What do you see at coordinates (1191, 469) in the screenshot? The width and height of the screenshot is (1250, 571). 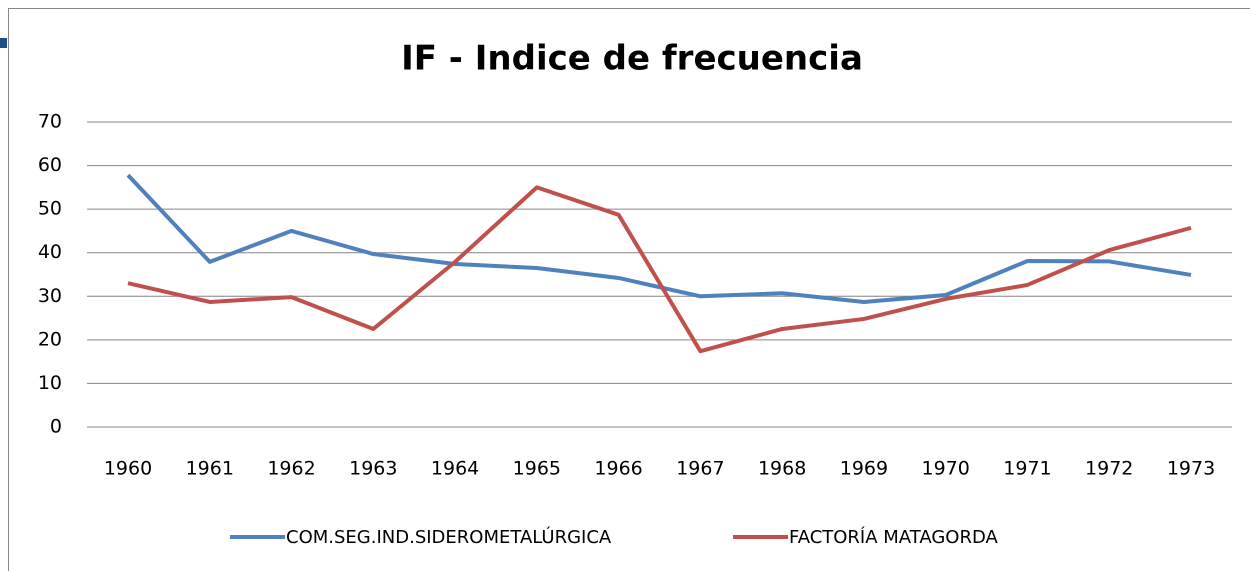 I see `x-tick-label: 1973` at bounding box center [1191, 469].